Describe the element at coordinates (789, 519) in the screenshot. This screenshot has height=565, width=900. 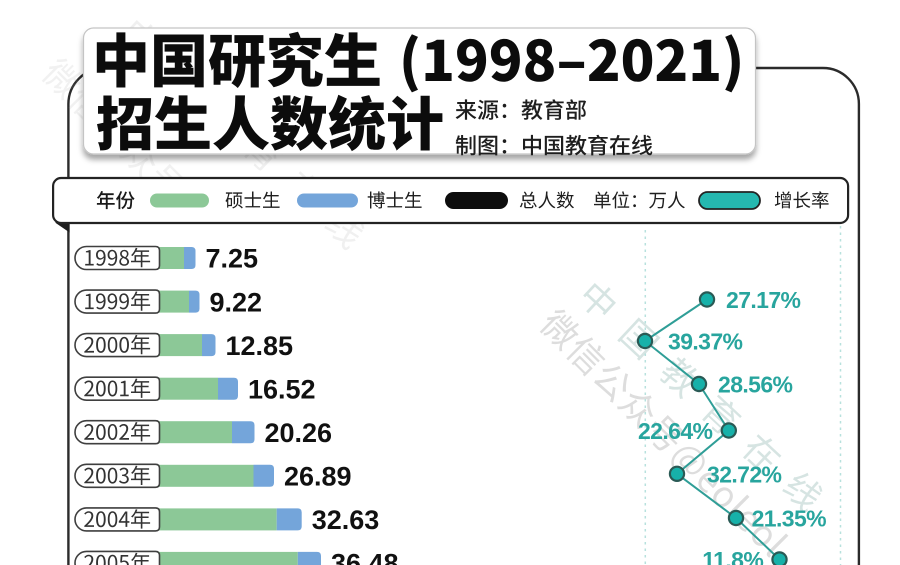
I see `svg-text: 21.35%` at that location.